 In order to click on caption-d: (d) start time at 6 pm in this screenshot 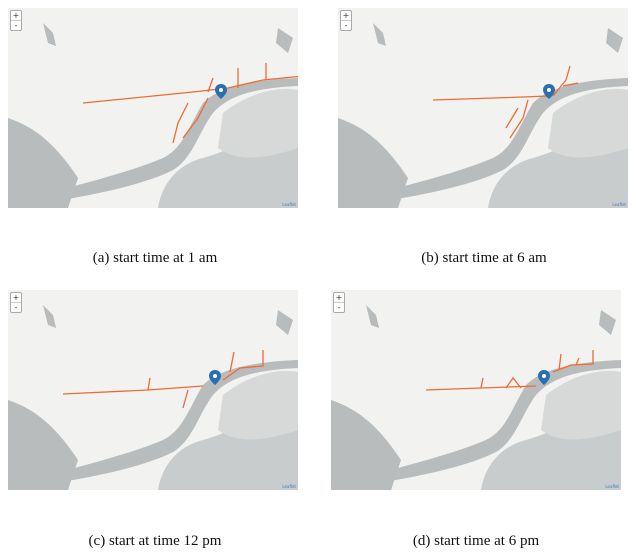, I will do `click(476, 541)`.